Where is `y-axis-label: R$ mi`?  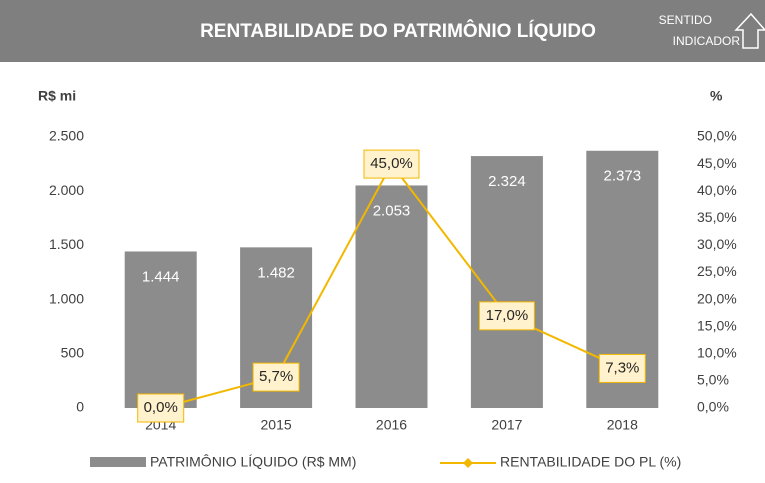
y-axis-label: R$ mi is located at coordinates (57, 96).